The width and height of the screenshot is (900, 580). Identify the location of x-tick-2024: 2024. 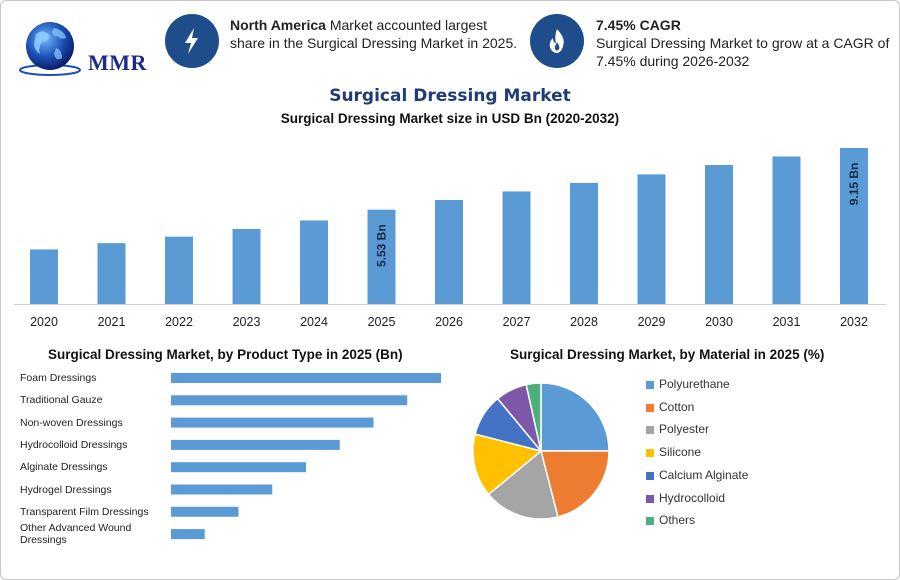
(314, 322).